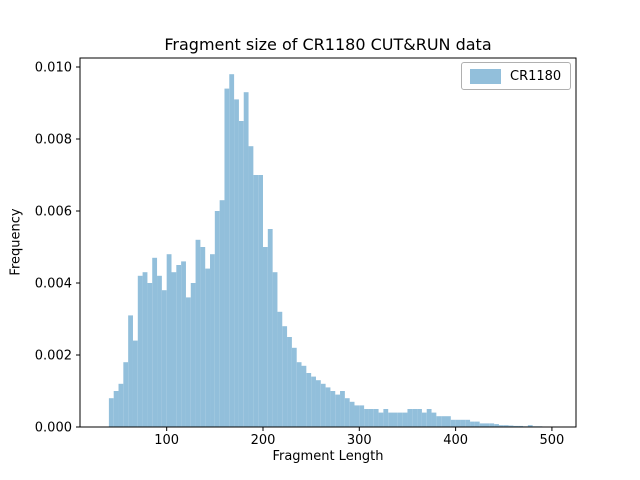  Describe the element at coordinates (16, 242) in the screenshot. I see `y-axis-label: Frequency` at that location.